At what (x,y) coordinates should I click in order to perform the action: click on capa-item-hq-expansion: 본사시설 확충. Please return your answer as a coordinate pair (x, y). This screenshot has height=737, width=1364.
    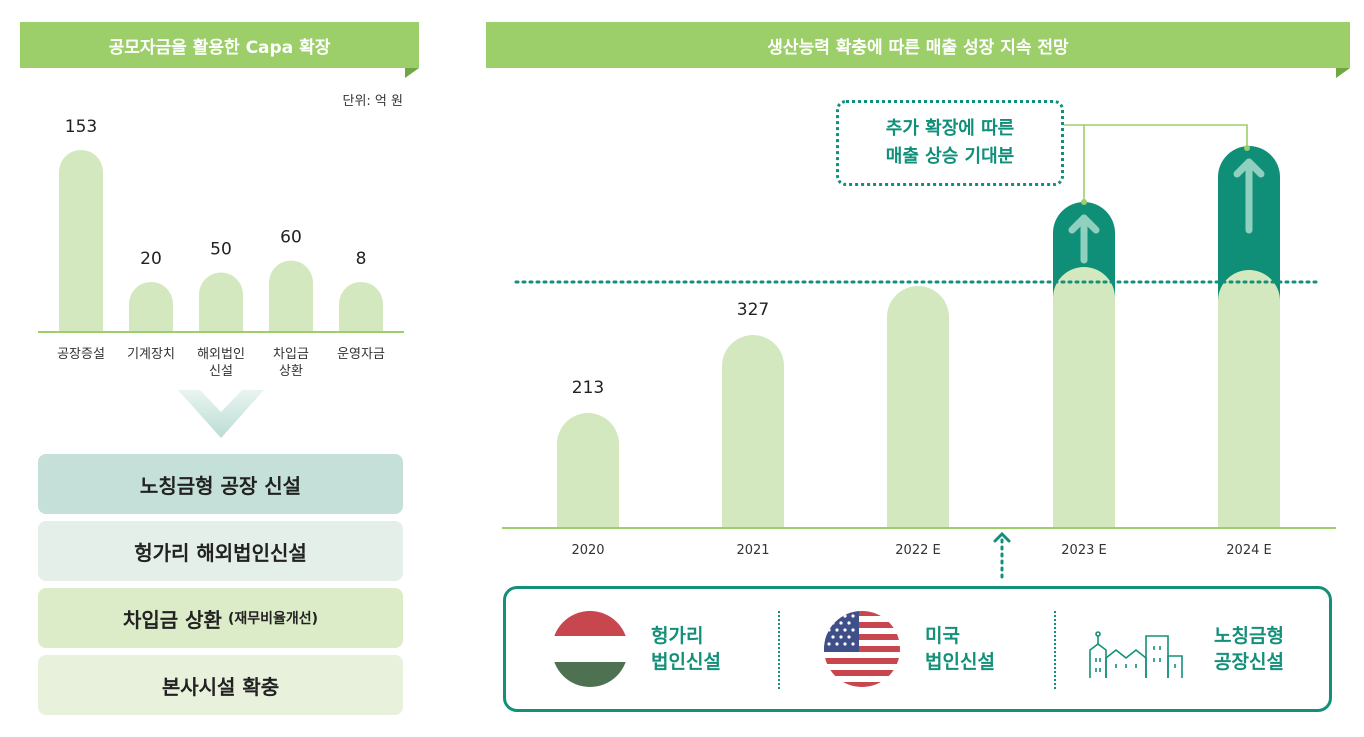
    Looking at the image, I should click on (220, 685).